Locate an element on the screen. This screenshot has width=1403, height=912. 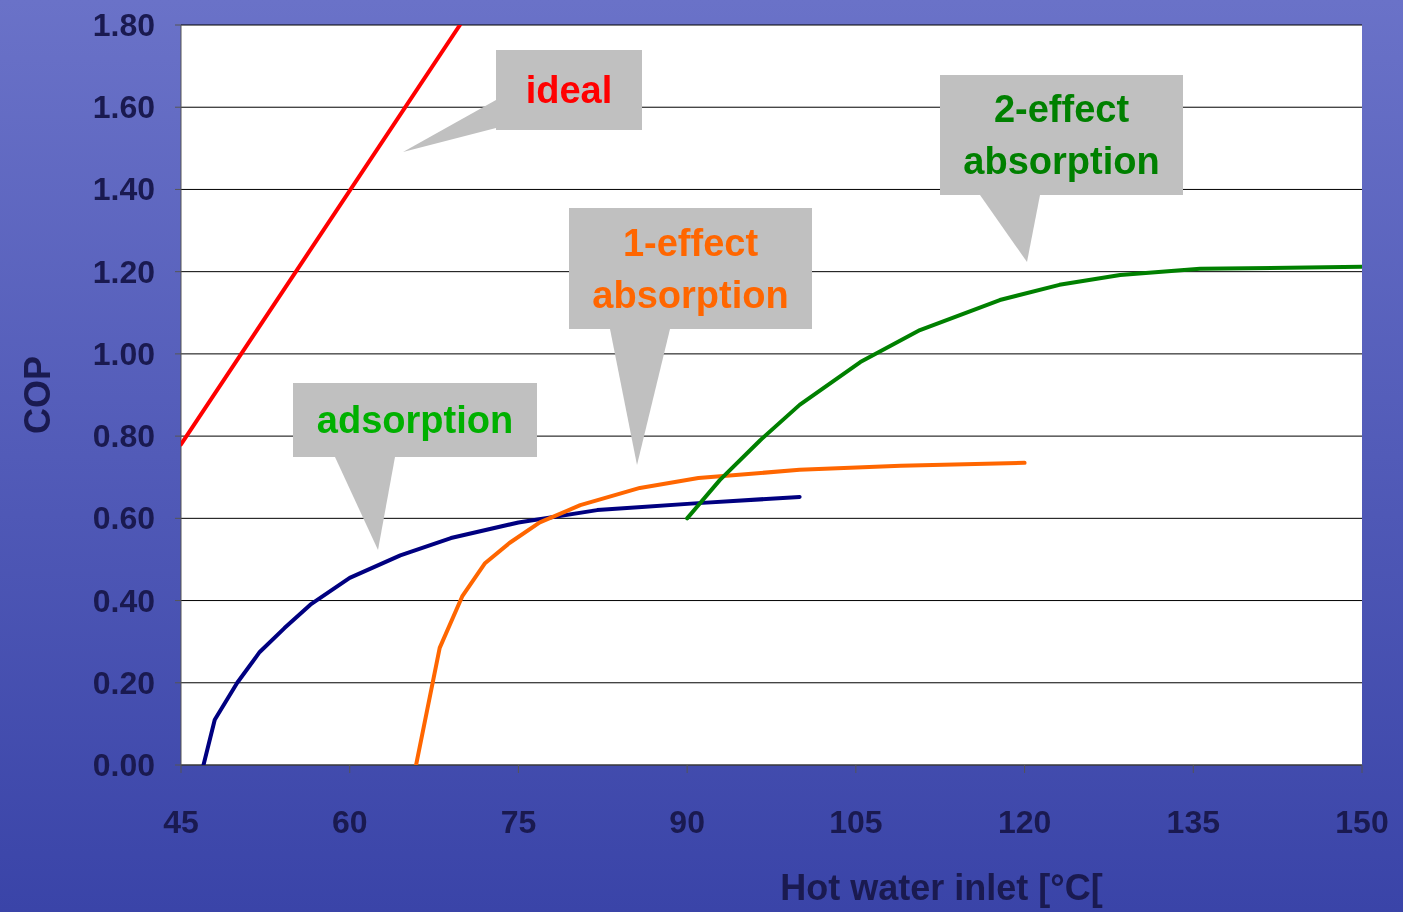
y-tick-label: 0.60 is located at coordinates (123, 518).